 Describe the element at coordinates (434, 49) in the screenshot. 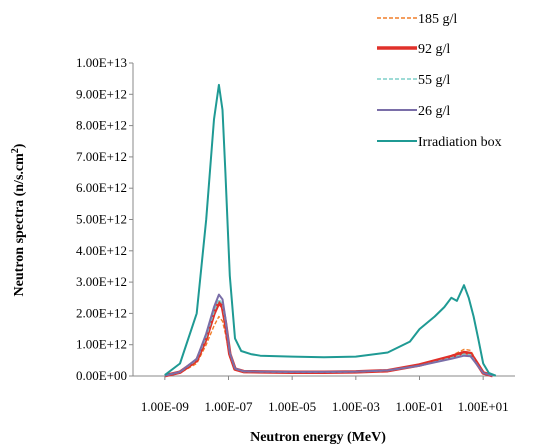

I see `legend-label: 92 g/l` at that location.